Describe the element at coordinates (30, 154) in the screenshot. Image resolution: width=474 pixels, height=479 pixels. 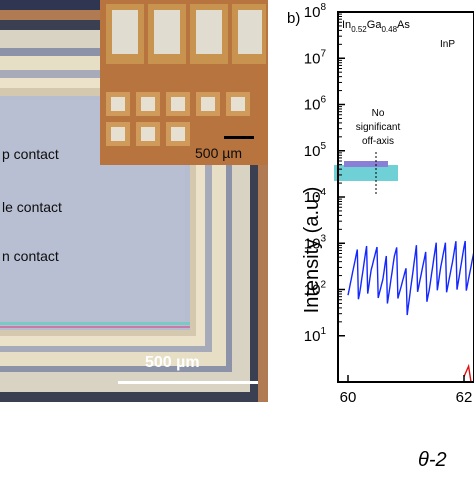
I see `p-contact-label: p contact` at that location.